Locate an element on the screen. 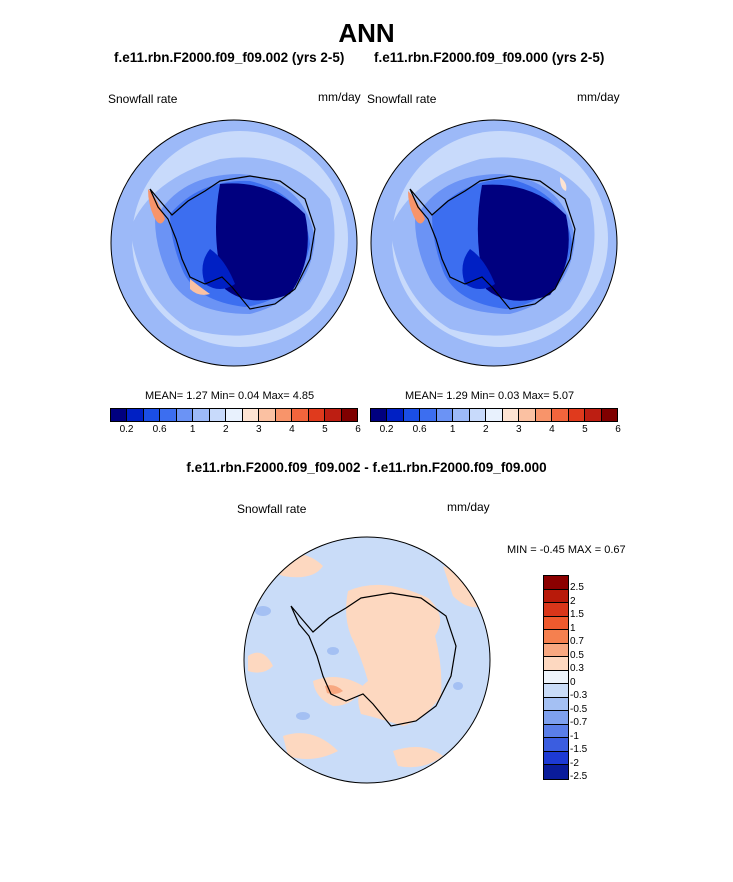 The image size is (733, 882). panel-1-colorbar-tick-label: 0.6 is located at coordinates (159, 429).